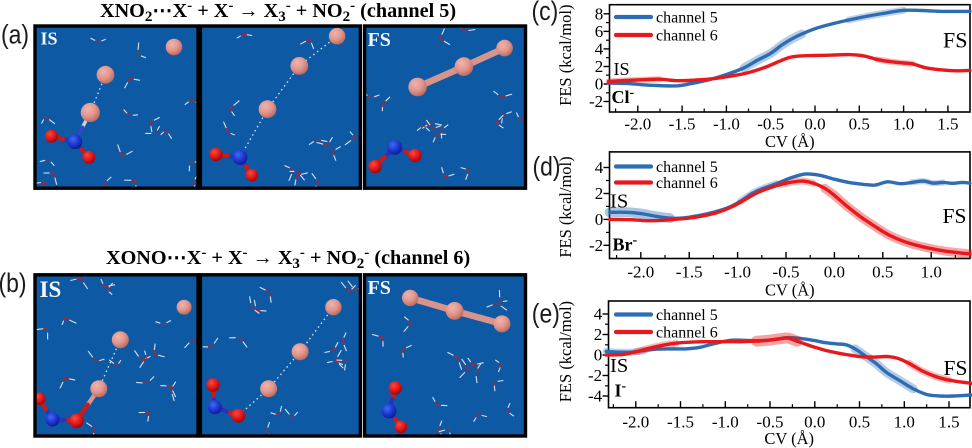  Describe the element at coordinates (623, 97) in the screenshot. I see `svg-text: Cl-` at that location.